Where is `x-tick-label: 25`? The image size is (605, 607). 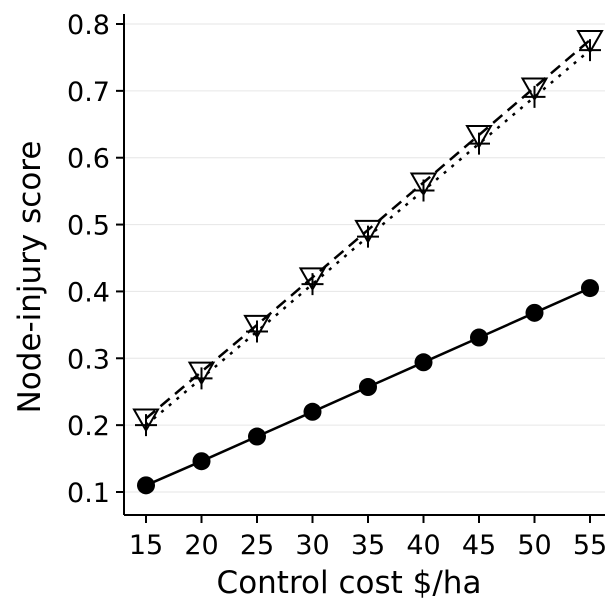
x-tick-label: 25 is located at coordinates (257, 545).